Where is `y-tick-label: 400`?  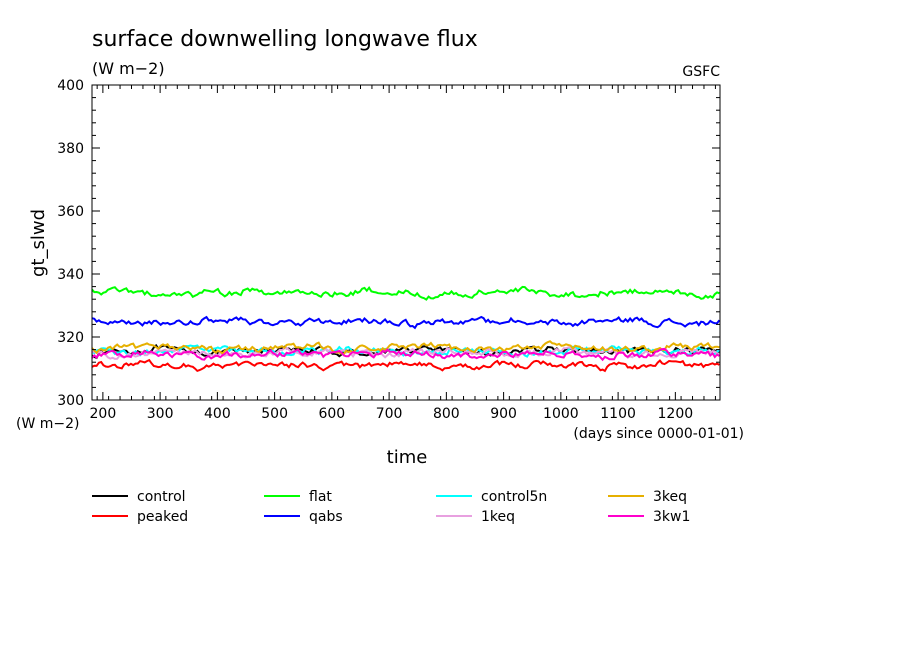 y-tick-label: 400 is located at coordinates (70, 86).